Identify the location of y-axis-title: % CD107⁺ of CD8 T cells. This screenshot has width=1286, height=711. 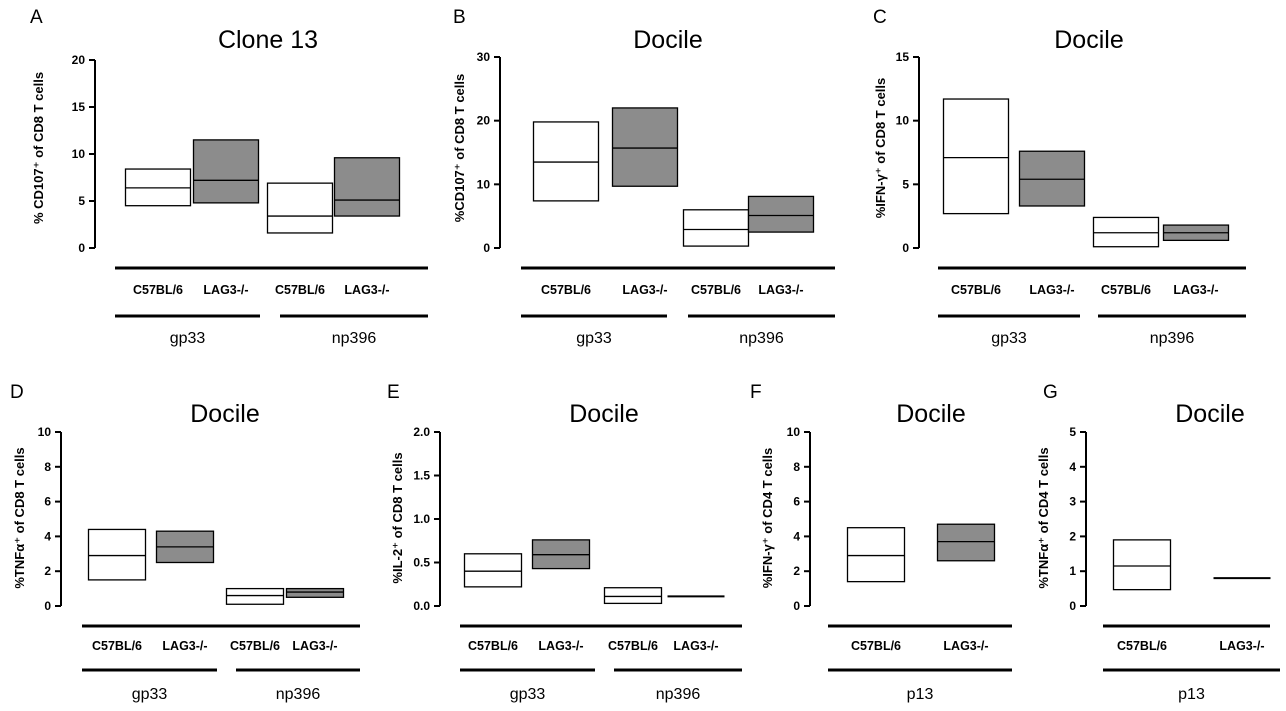
(38, 148).